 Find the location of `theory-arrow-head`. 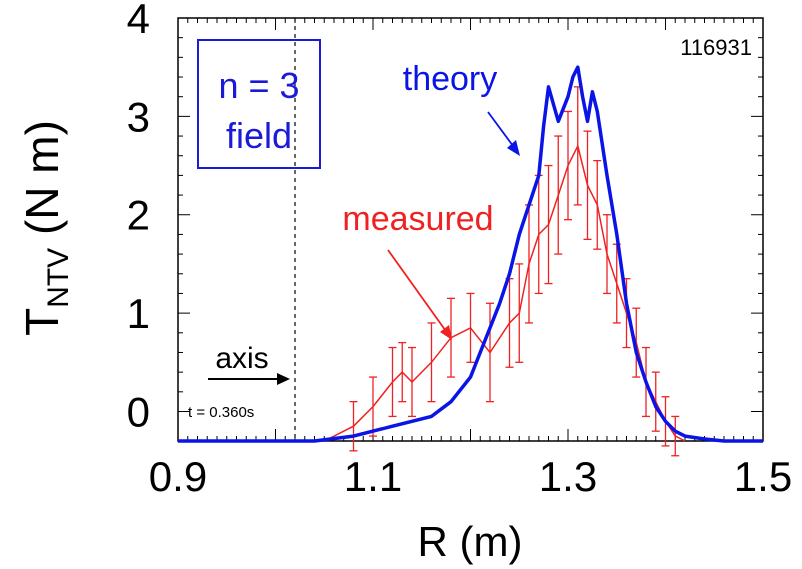

theory-arrow-head is located at coordinates (513, 148).